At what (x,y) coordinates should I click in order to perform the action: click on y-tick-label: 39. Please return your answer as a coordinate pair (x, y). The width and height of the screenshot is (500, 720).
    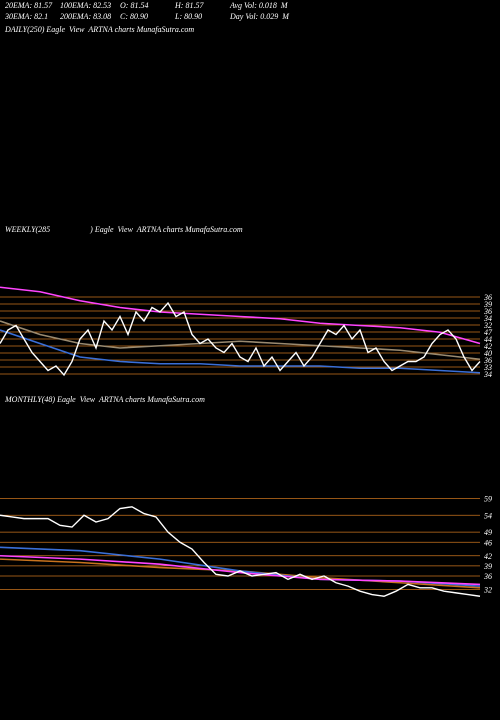
    Looking at the image, I should click on (487, 566).